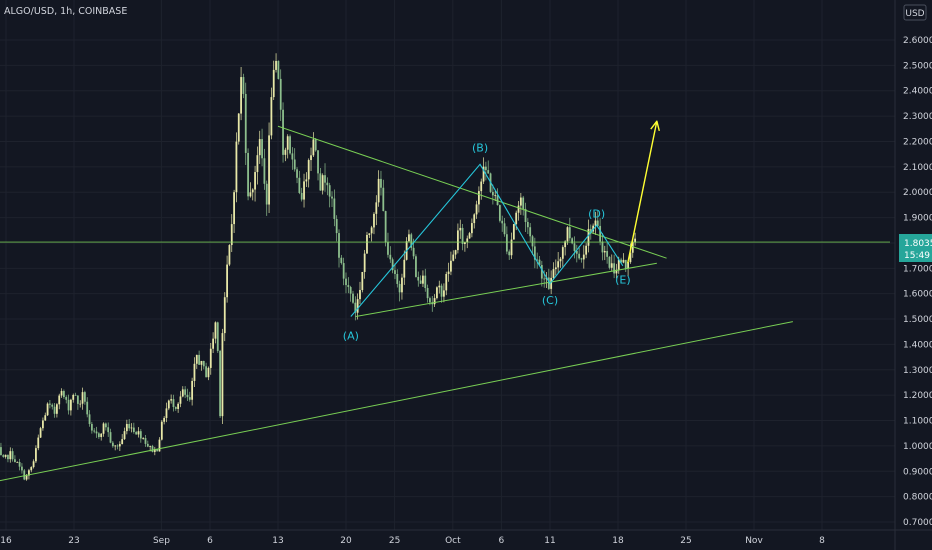 The image size is (932, 550). I want to click on y-tick-label: 2.4000, so click(917, 92).